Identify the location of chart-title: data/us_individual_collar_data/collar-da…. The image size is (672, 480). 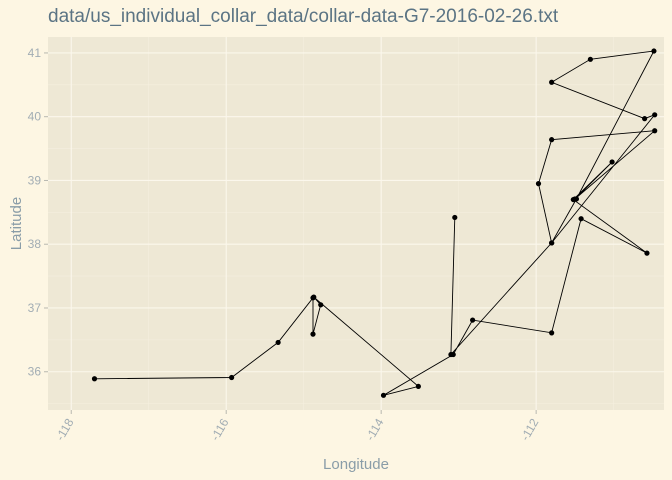
(303, 16).